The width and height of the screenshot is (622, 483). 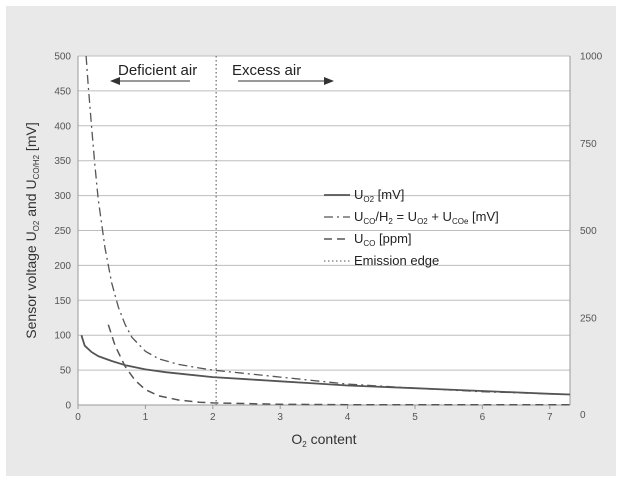 What do you see at coordinates (583, 415) in the screenshot?
I see `y-right-tick-label: 0` at bounding box center [583, 415].